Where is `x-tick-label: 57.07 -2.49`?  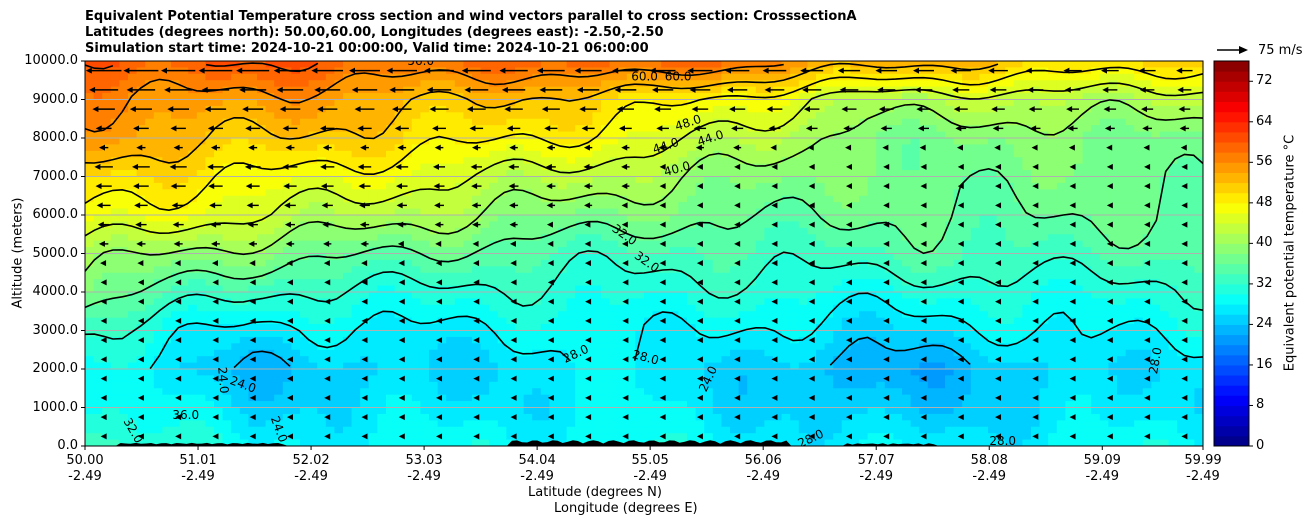 x-tick-label: 57.07 -2.49 is located at coordinates (876, 468).